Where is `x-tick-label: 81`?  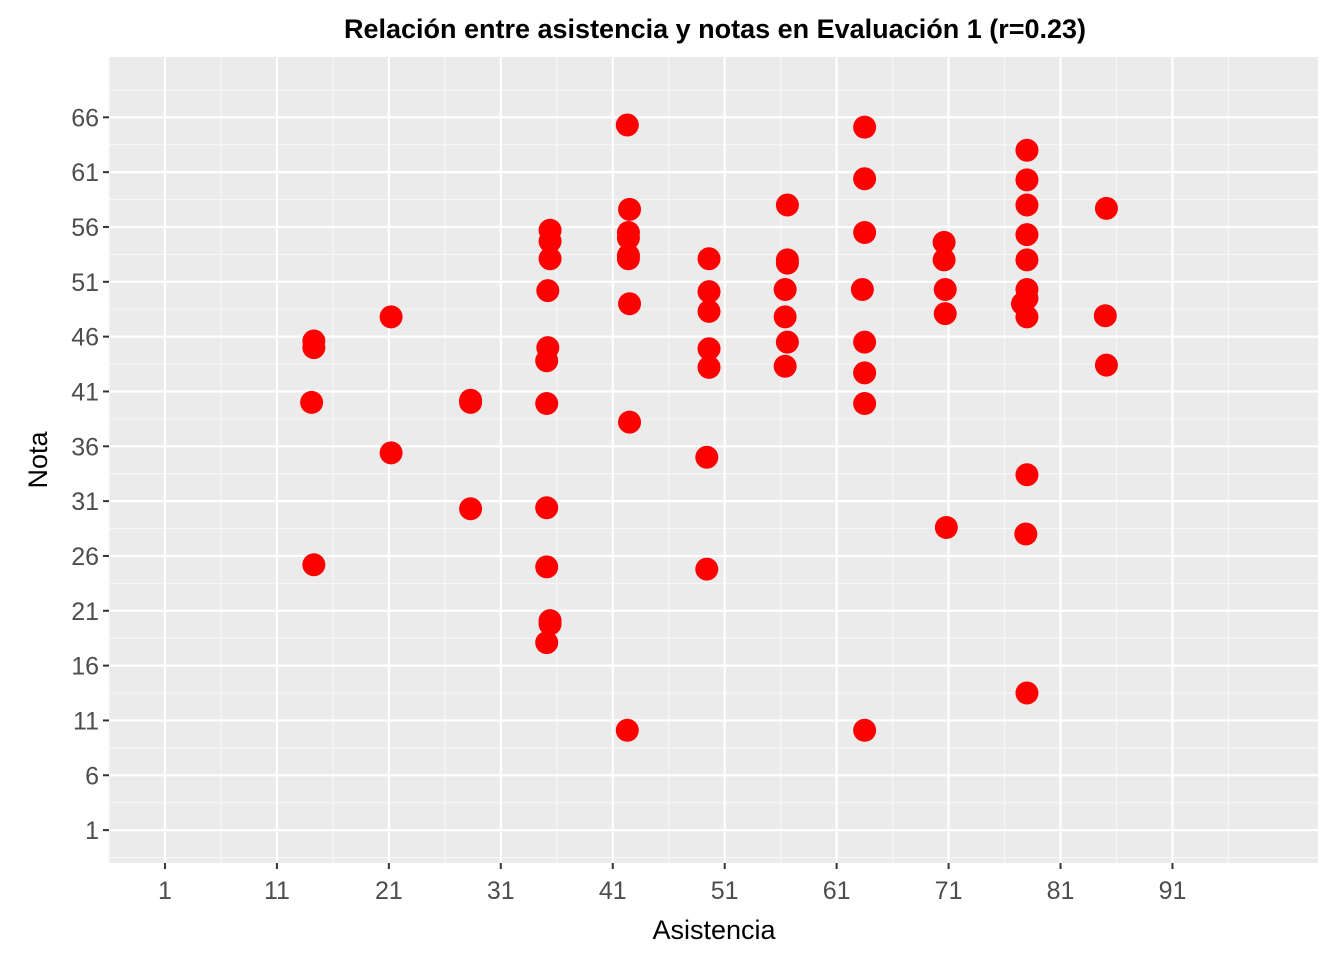 x-tick-label: 81 is located at coordinates (1061, 891).